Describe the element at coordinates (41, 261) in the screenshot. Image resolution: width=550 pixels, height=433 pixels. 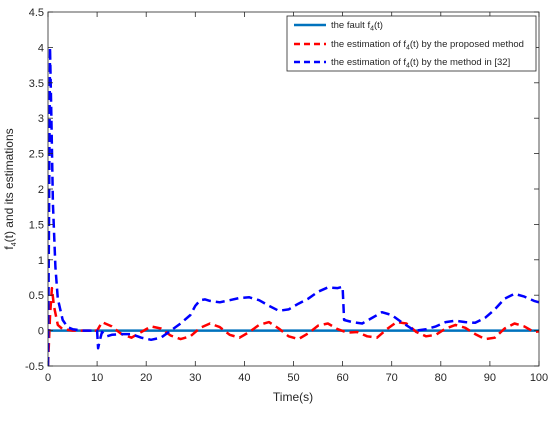
I see `y-tick-label-3: 1` at that location.